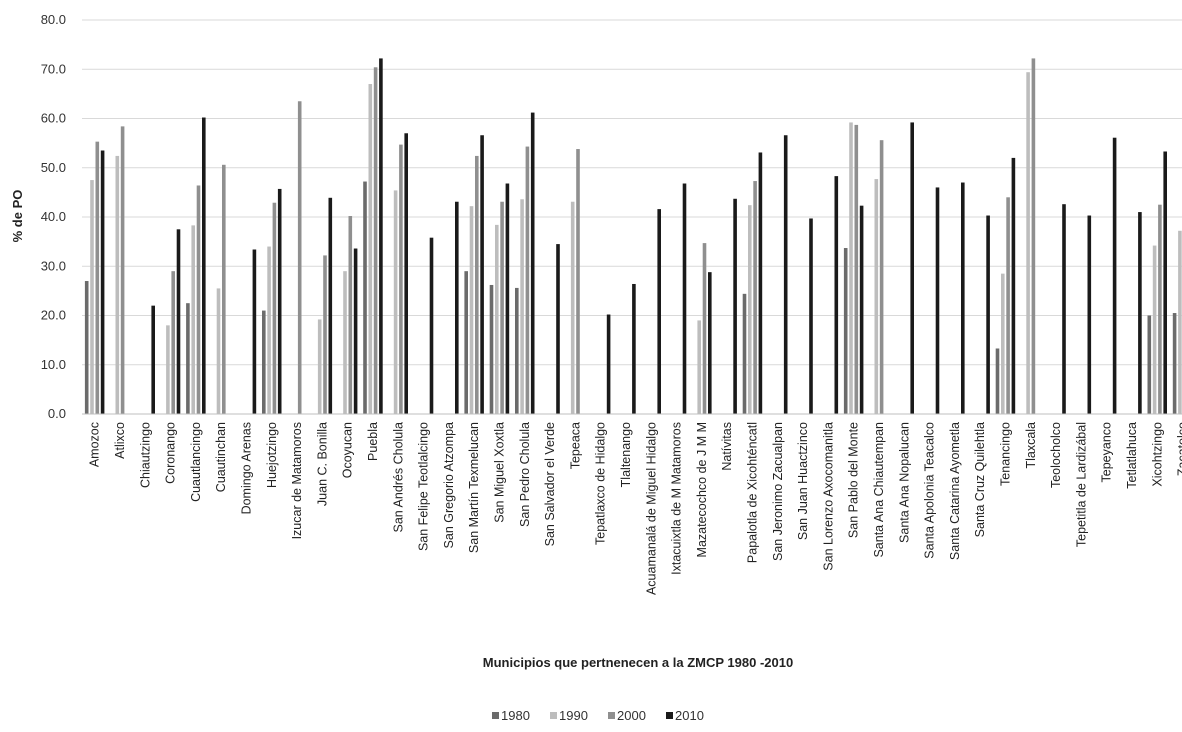  Describe the element at coordinates (611, 715) in the screenshot. I see `legend-swatch-2000` at that location.